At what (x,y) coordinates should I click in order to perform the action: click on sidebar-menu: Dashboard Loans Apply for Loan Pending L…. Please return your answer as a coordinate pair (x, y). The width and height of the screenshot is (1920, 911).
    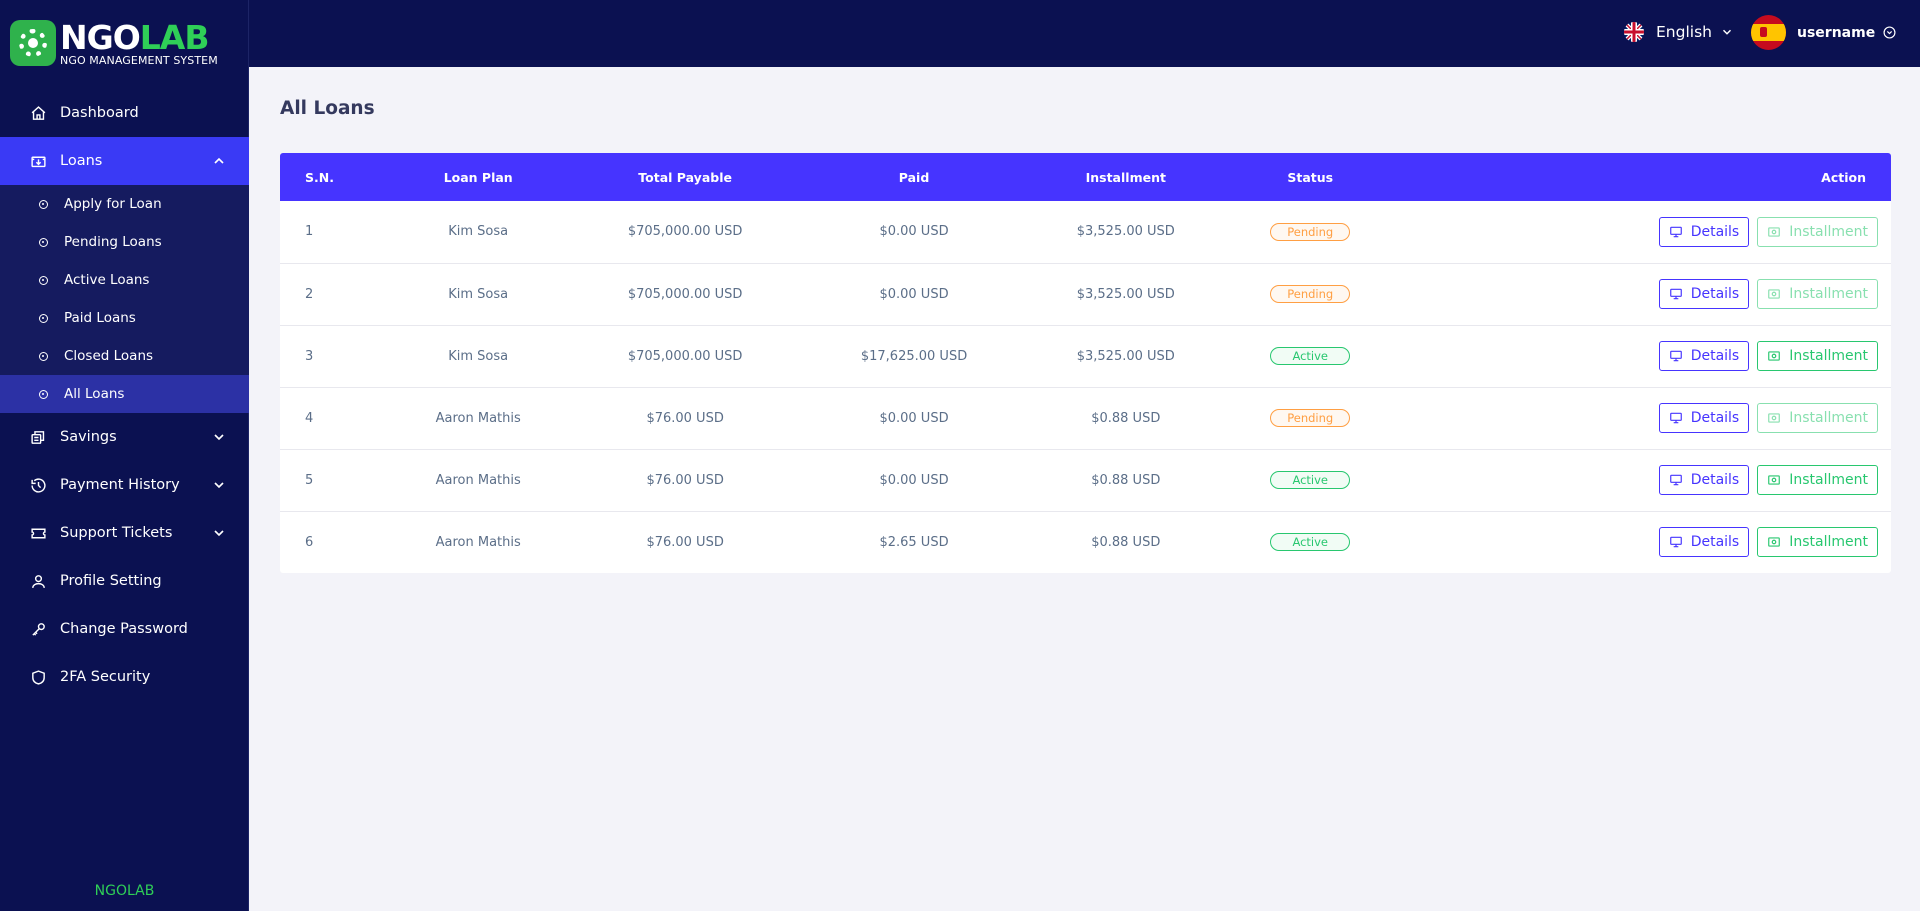
    Looking at the image, I should click on (124, 395).